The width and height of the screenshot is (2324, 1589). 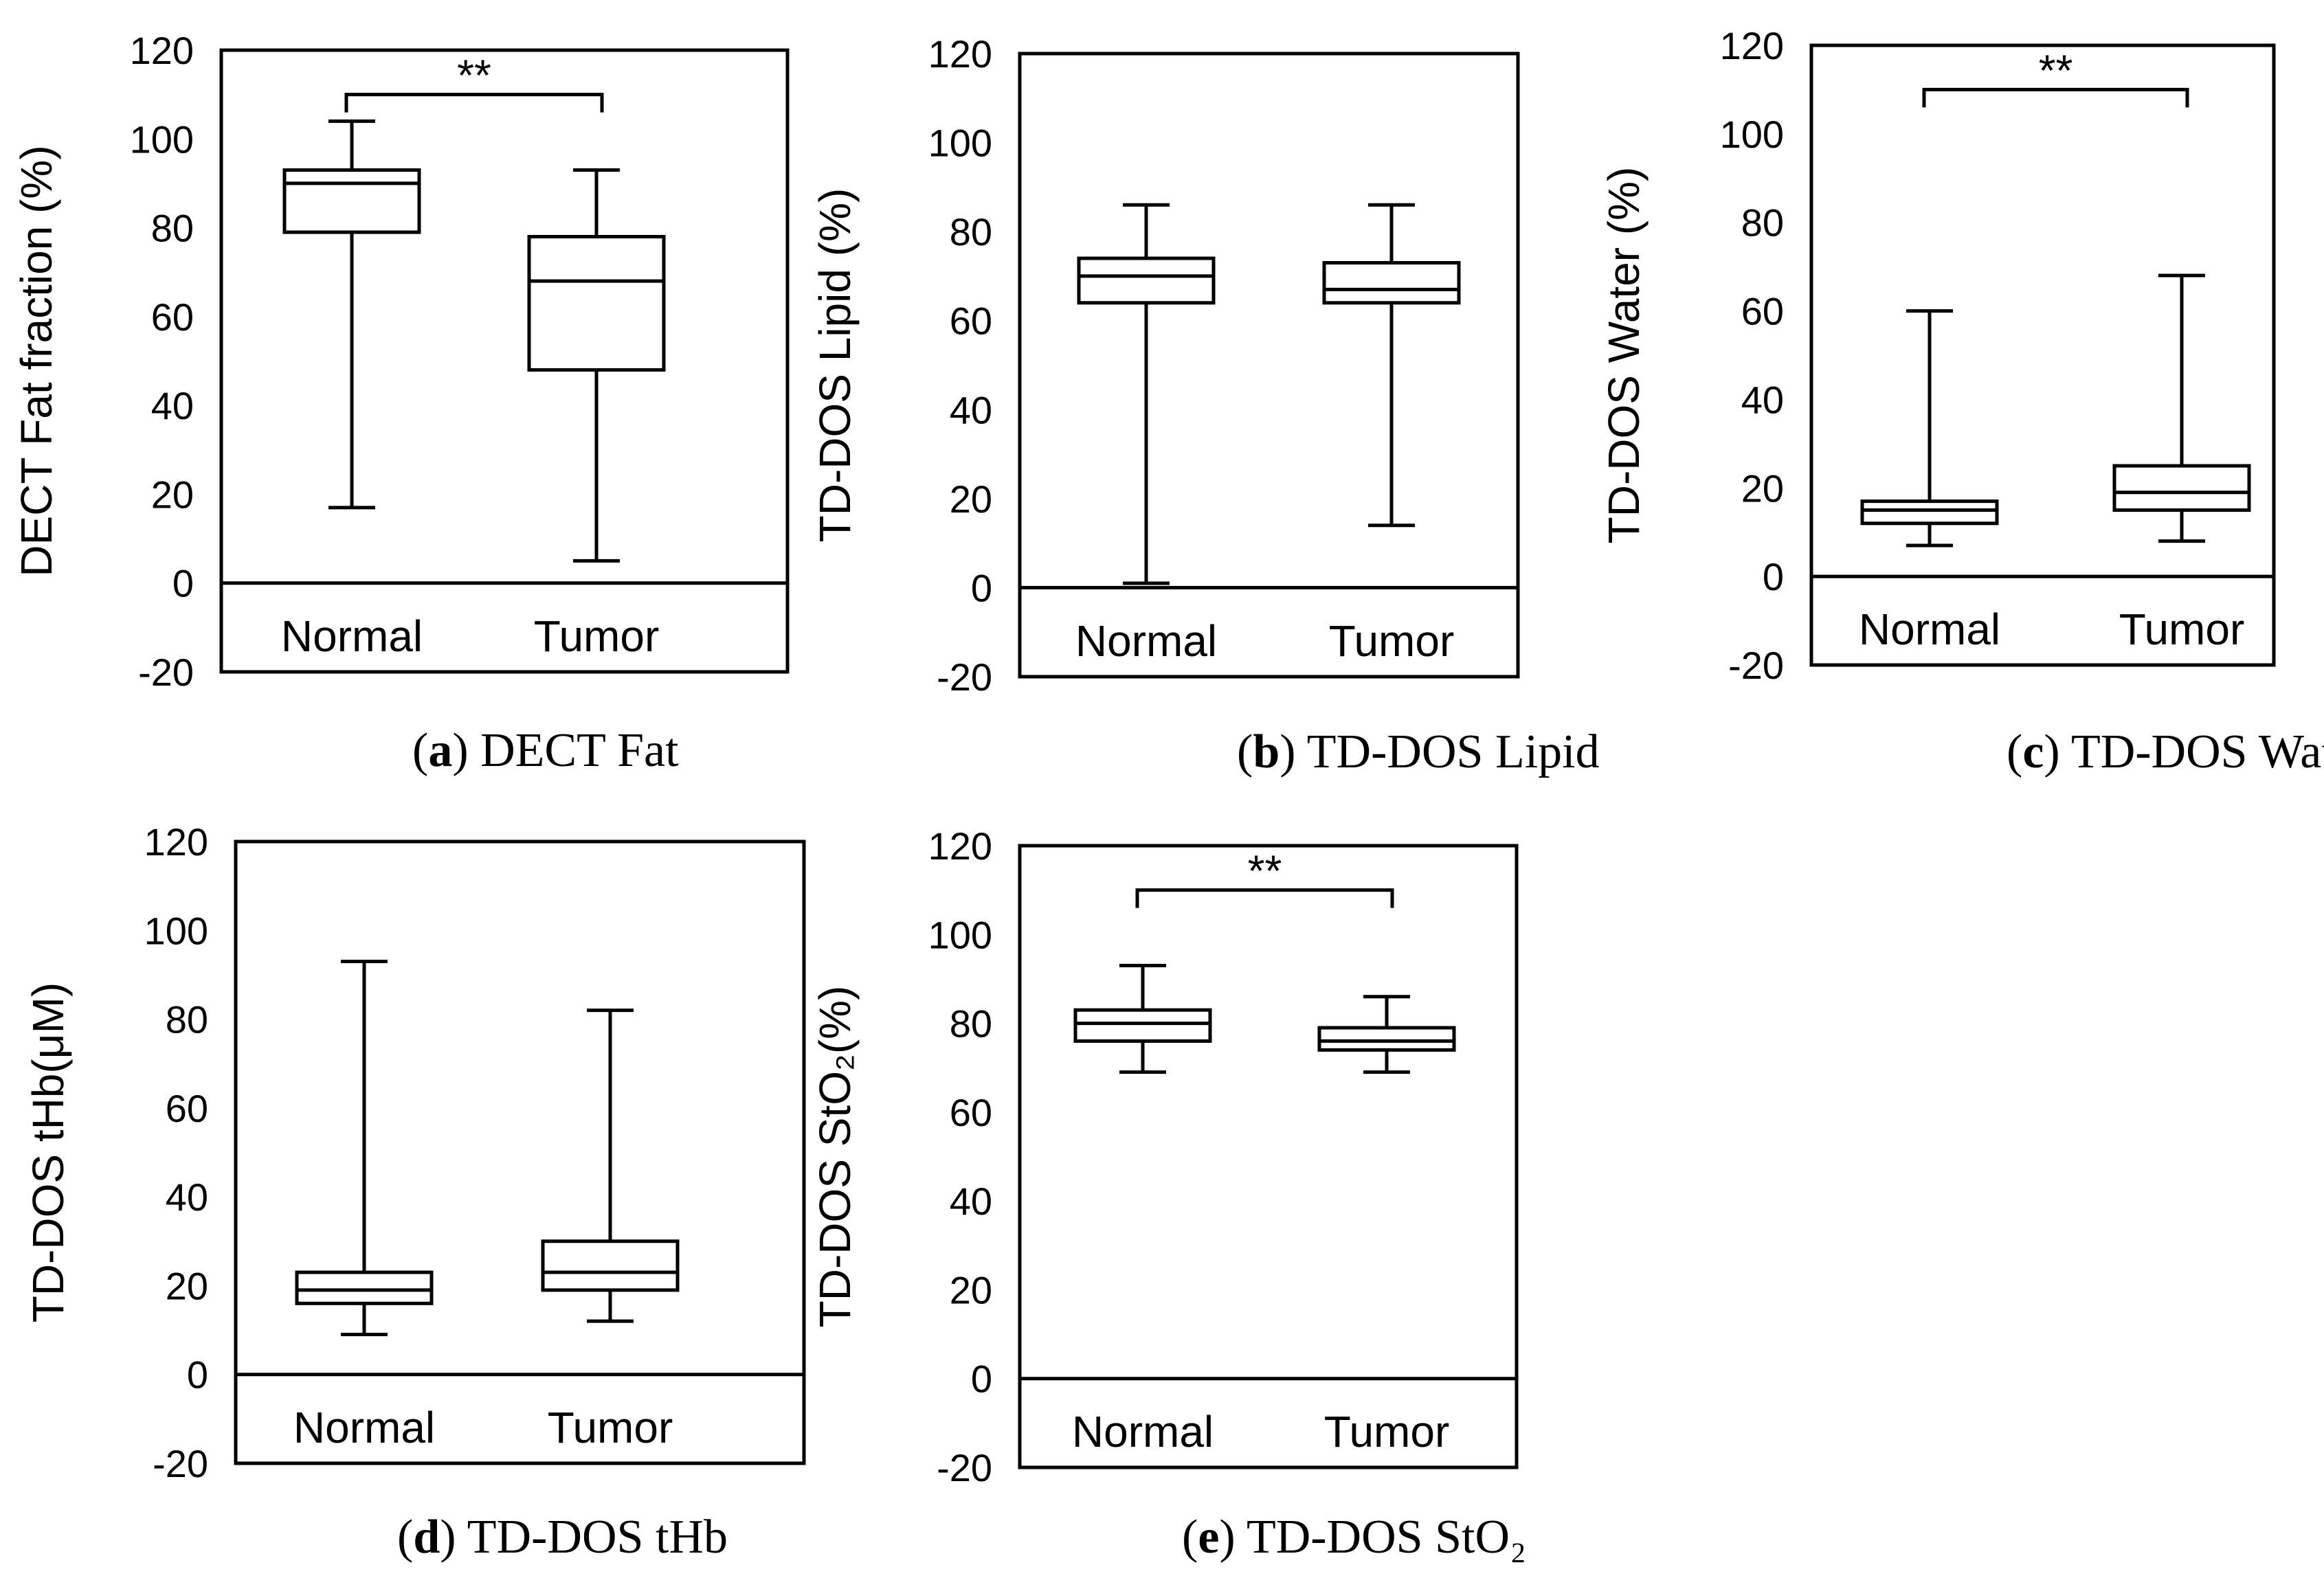 I want to click on caption-letter: a, so click(x=440, y=750).